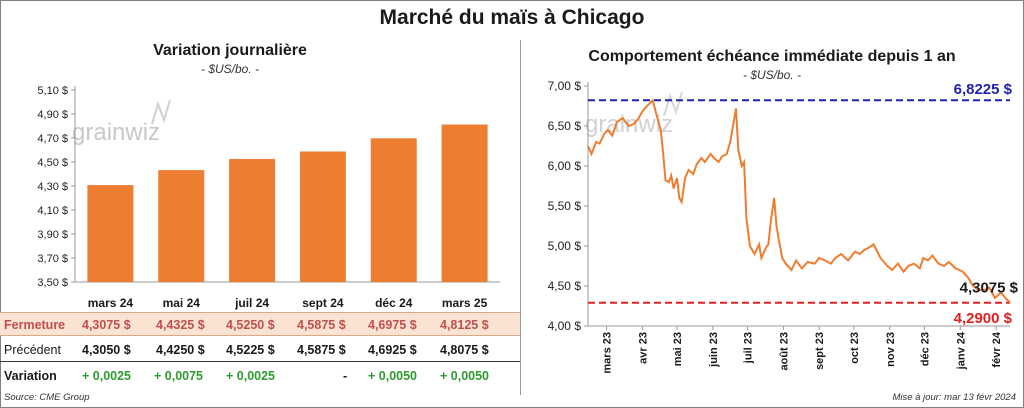  What do you see at coordinates (52, 259) in the screenshot?
I see `y-tick-label: 3,70 $` at bounding box center [52, 259].